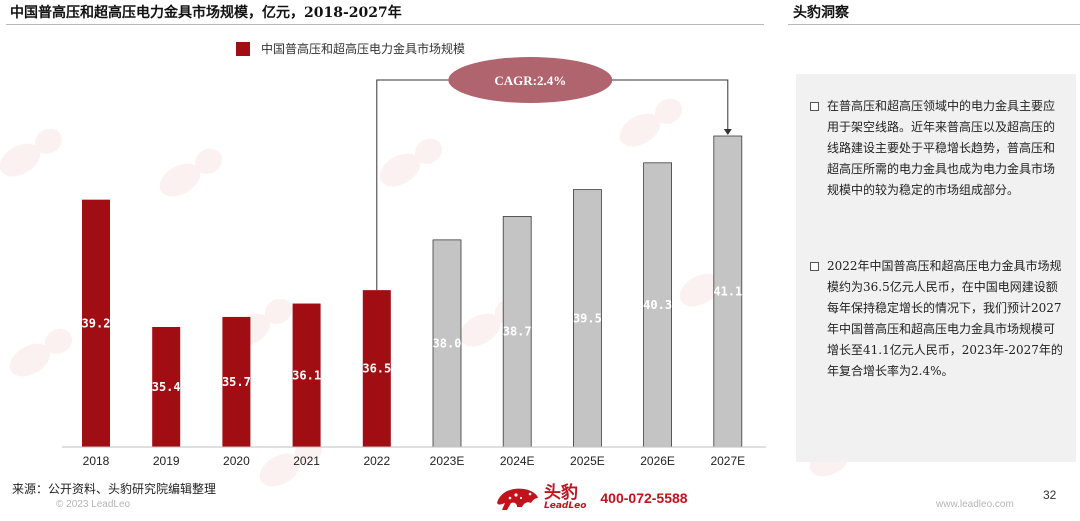 The image size is (1080, 521). What do you see at coordinates (565, 506) in the screenshot?
I see `brand-sub: LeadLeo` at bounding box center [565, 506].